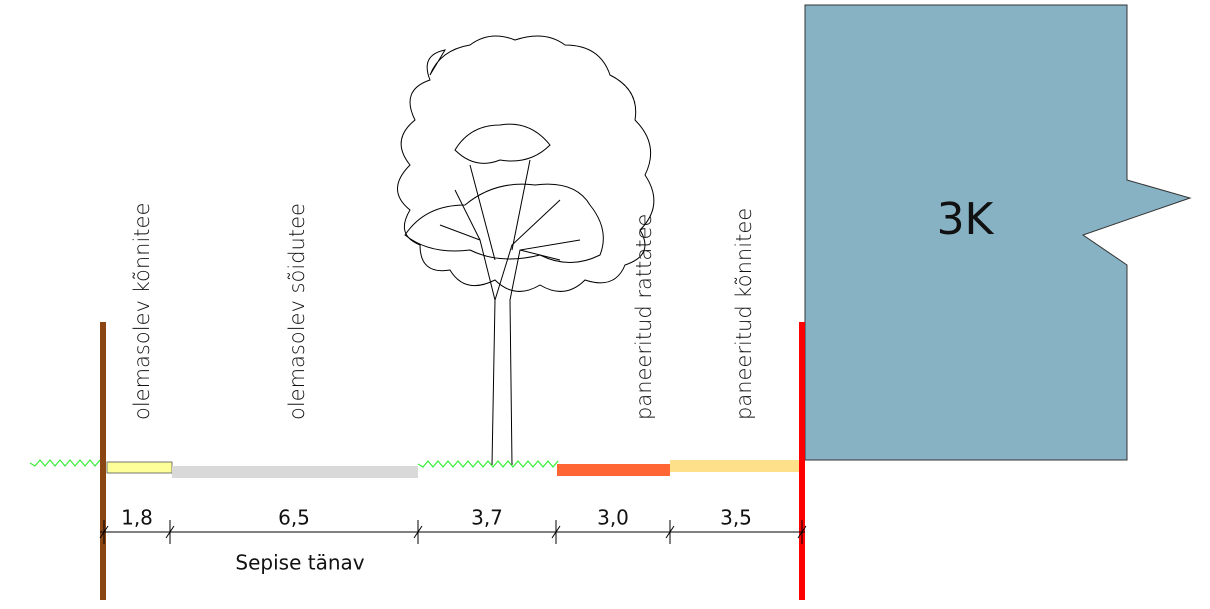 This screenshot has width=1210, height=609. I want to click on segment-width: 3,0, so click(613, 518).